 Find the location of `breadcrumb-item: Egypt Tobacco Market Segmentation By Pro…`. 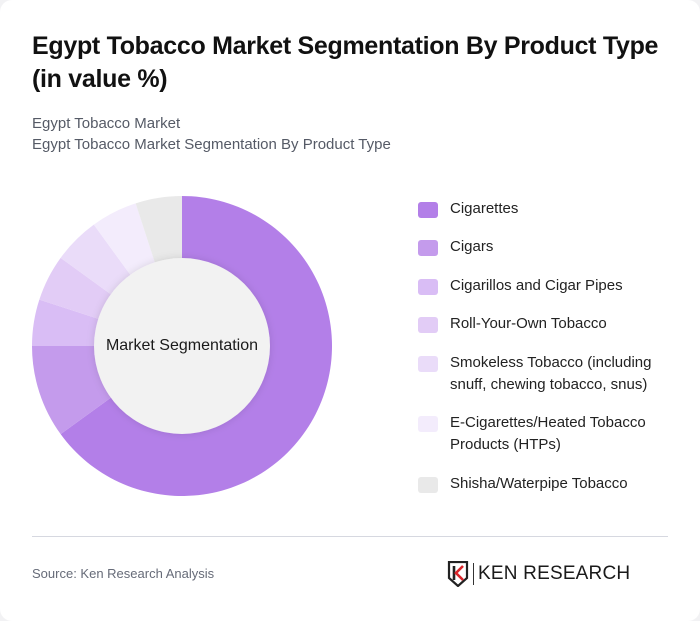

breadcrumb-item: Egypt Tobacco Market Segmentation By Pro… is located at coordinates (211, 144).